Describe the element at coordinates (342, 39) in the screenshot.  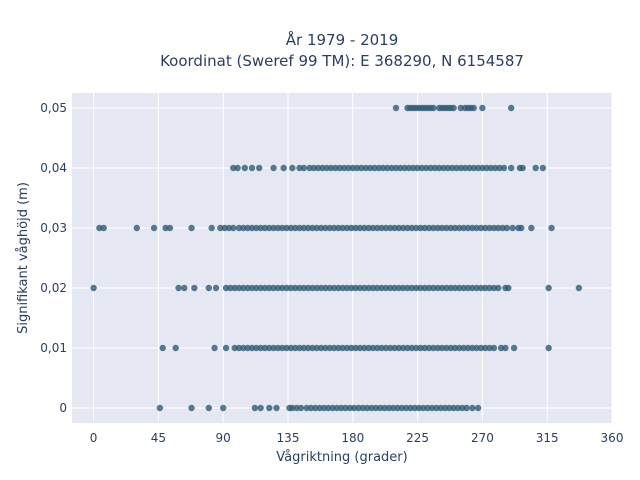
I see `chart-title: År 1979 - 2019` at that location.